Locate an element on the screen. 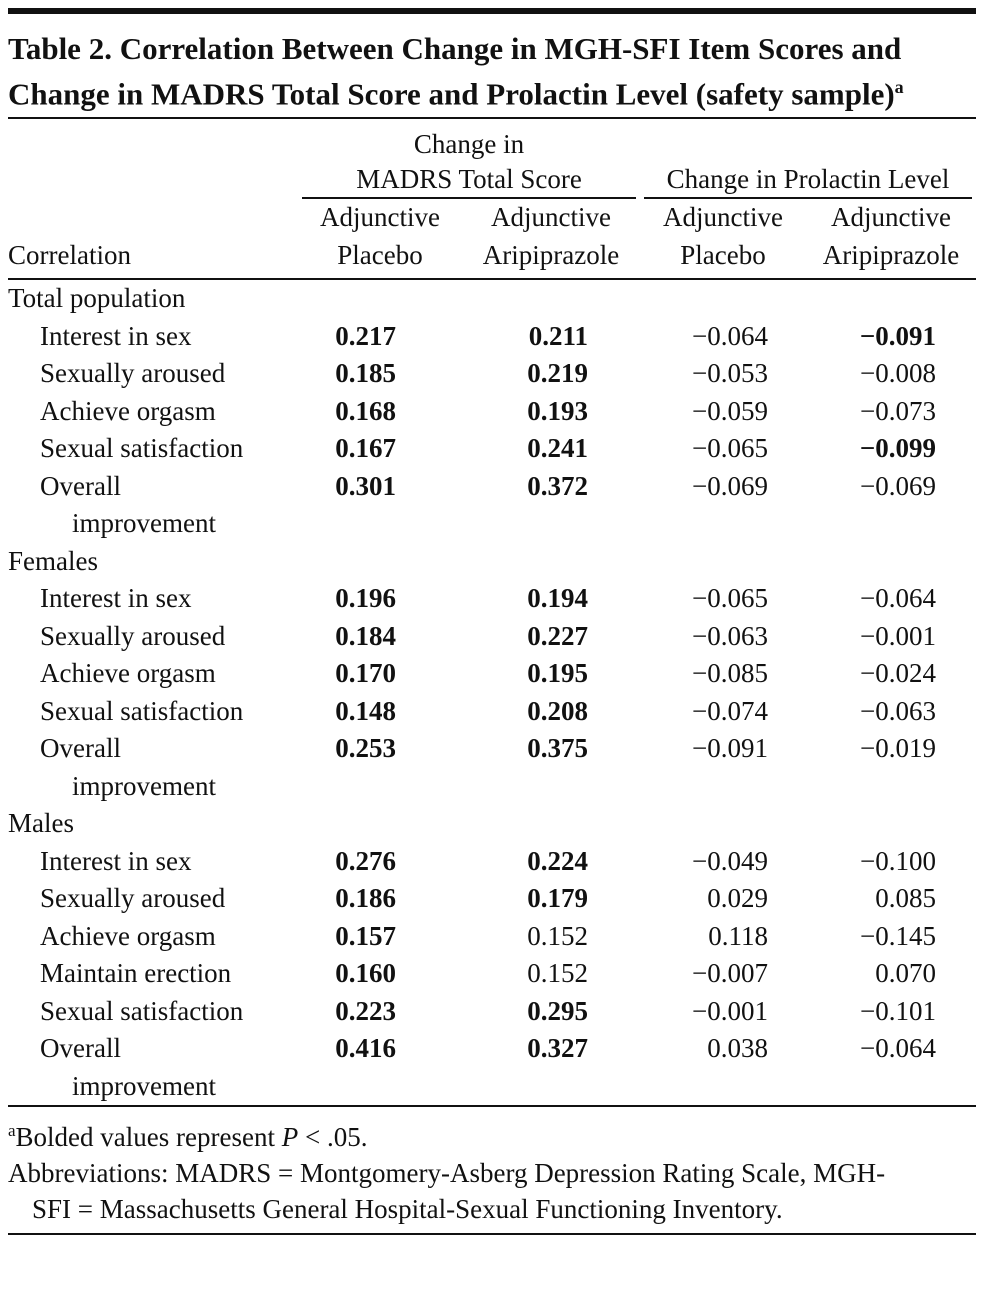 This screenshot has width=984, height=1314. value-cell: 0.029 is located at coordinates (737, 898).